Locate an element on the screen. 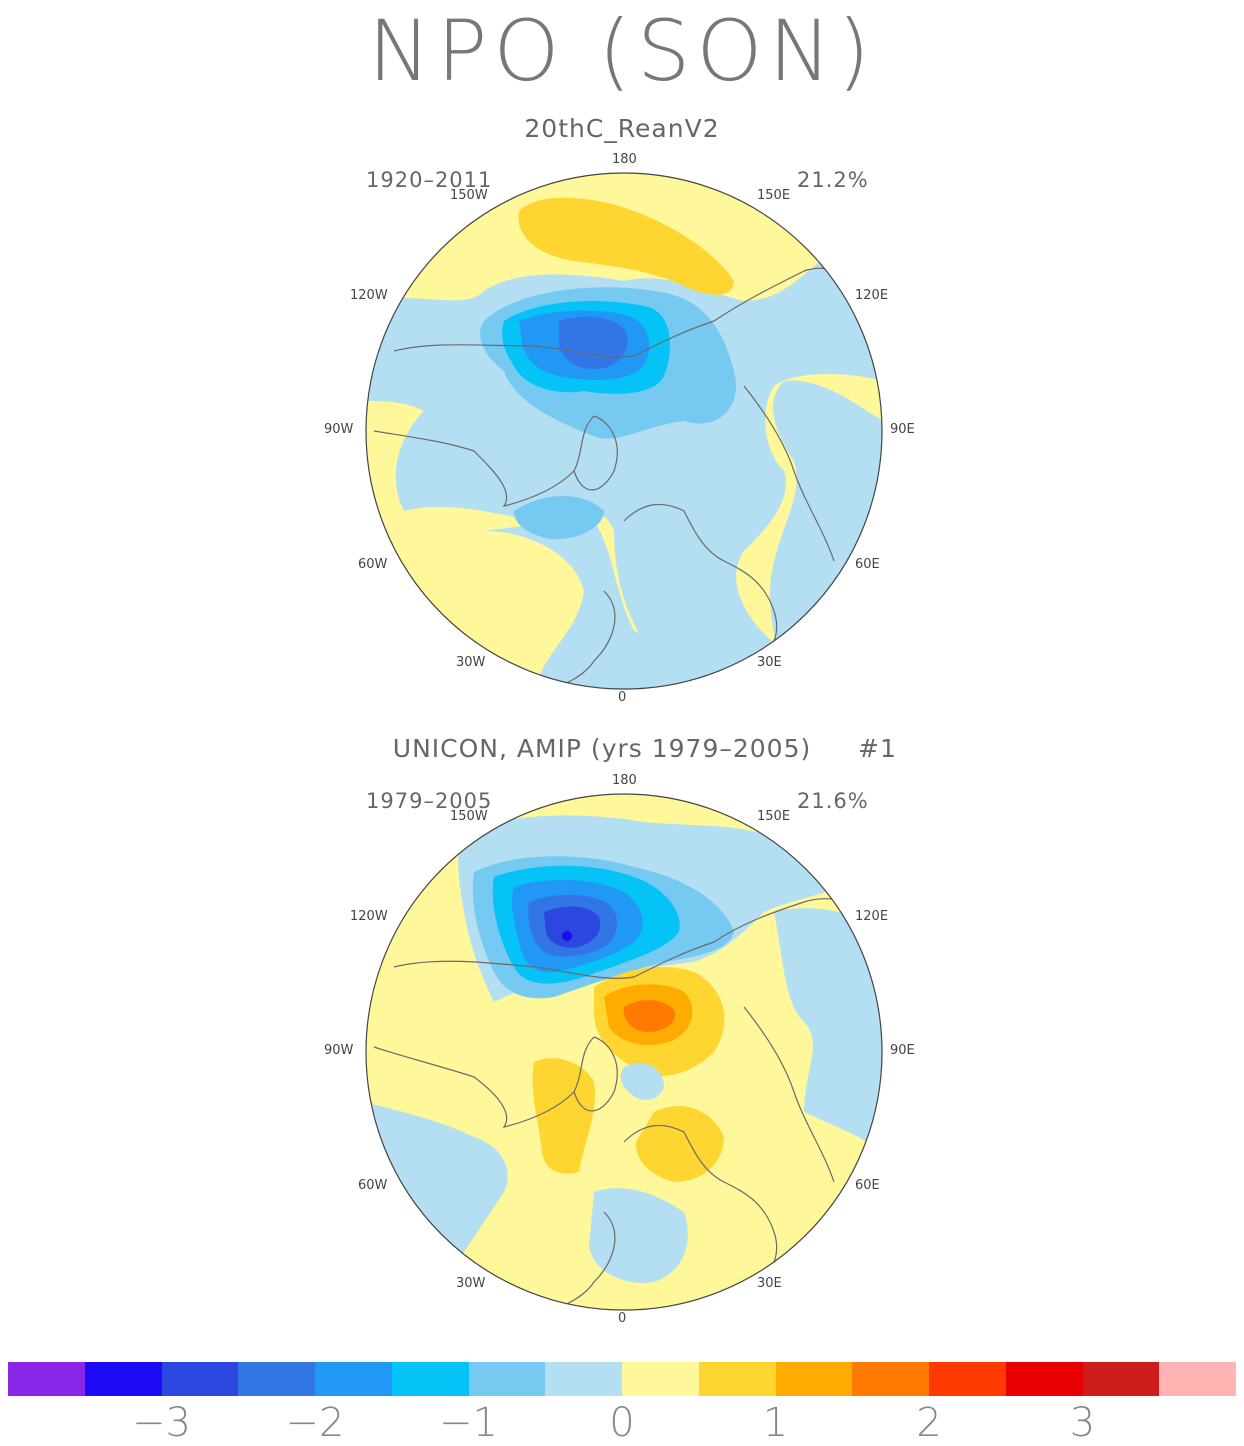 The image size is (1244, 1446). panel-title-reanalysis: 20thC_ReanV2 is located at coordinates (622, 128).